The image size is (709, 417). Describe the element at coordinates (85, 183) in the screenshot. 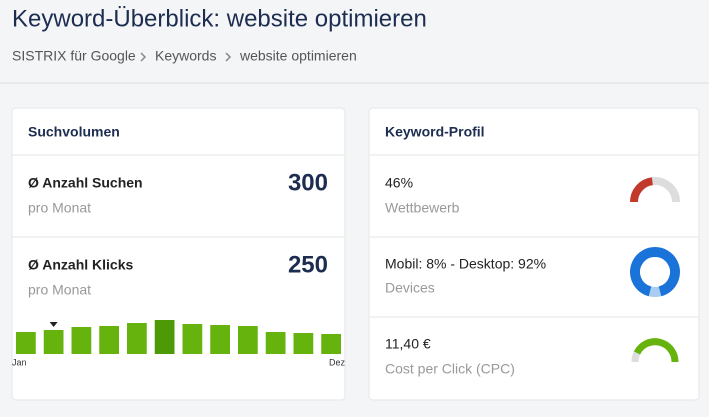

I see `metric-label: Ø Anzahl Suchen` at that location.